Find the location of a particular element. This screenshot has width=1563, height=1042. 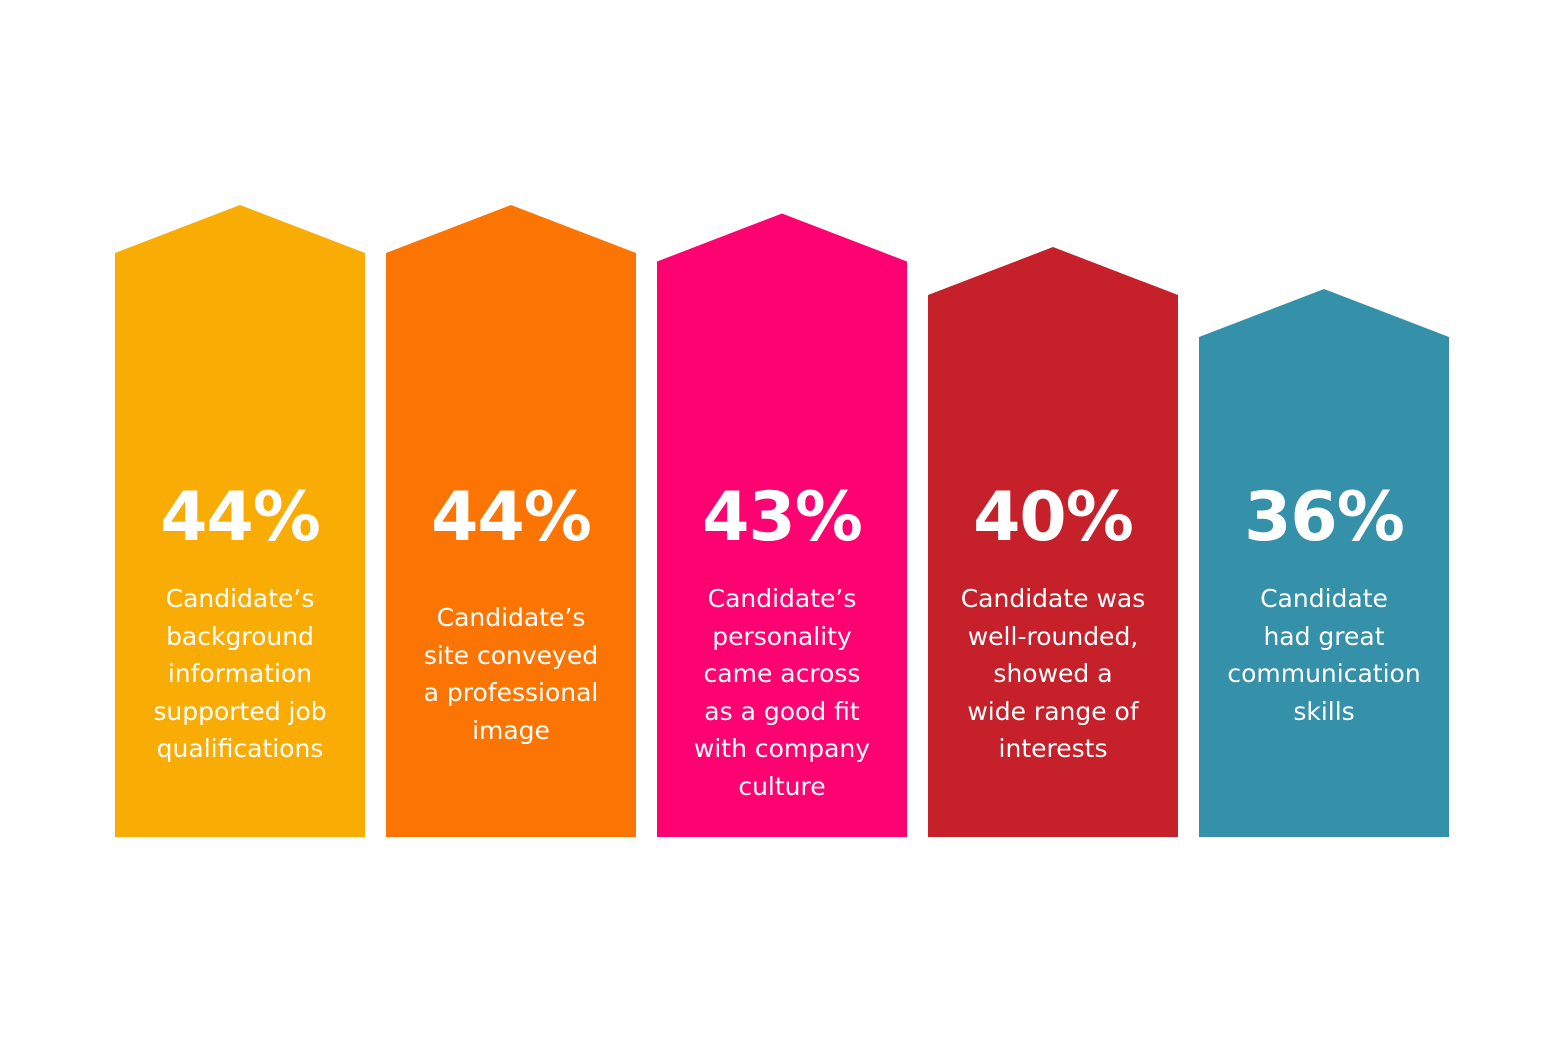

category-label-line: with company is located at coordinates (782, 748).